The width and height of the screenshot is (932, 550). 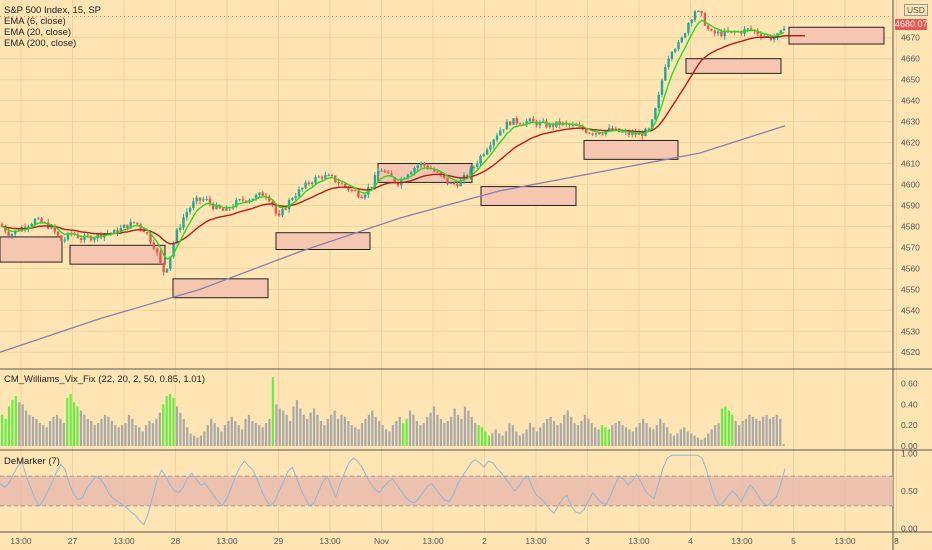 I want to click on ema200-legend: EMA (200, close), so click(x=40, y=43).